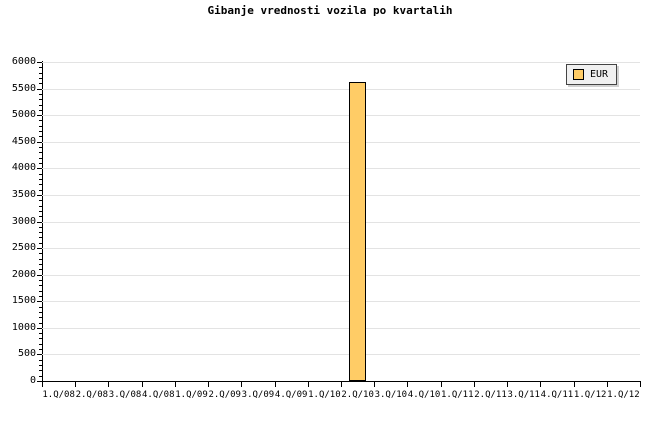  I want to click on x-axis-tick-label: 1.Q/10, so click(324, 395).